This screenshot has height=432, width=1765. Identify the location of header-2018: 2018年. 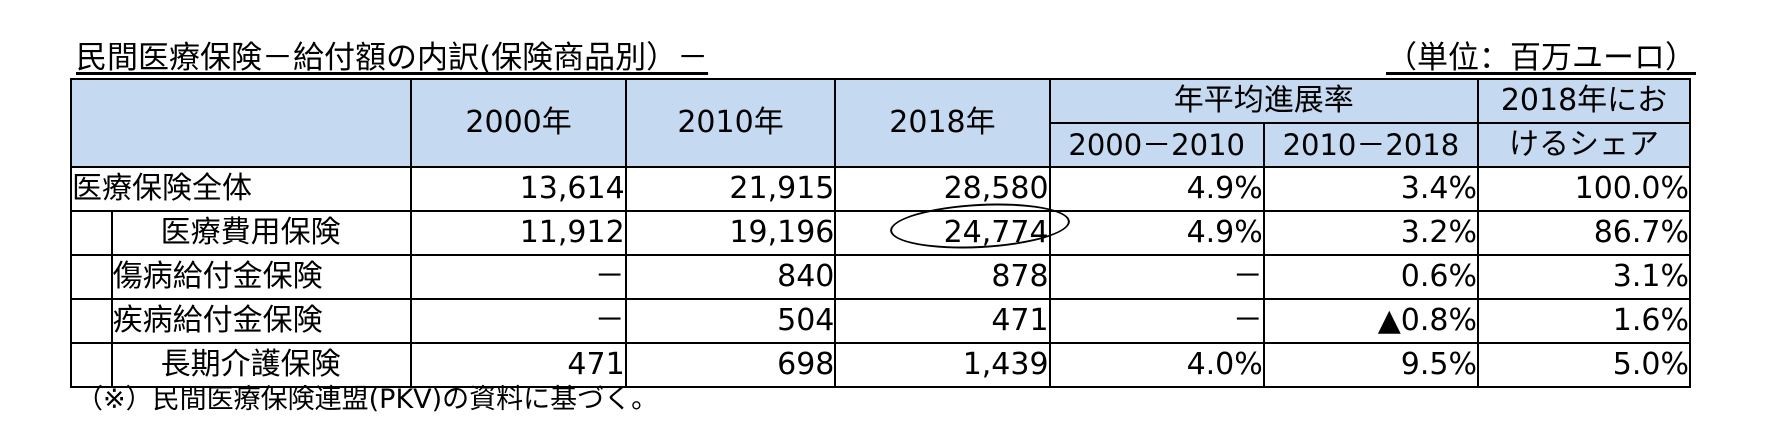
(942, 123).